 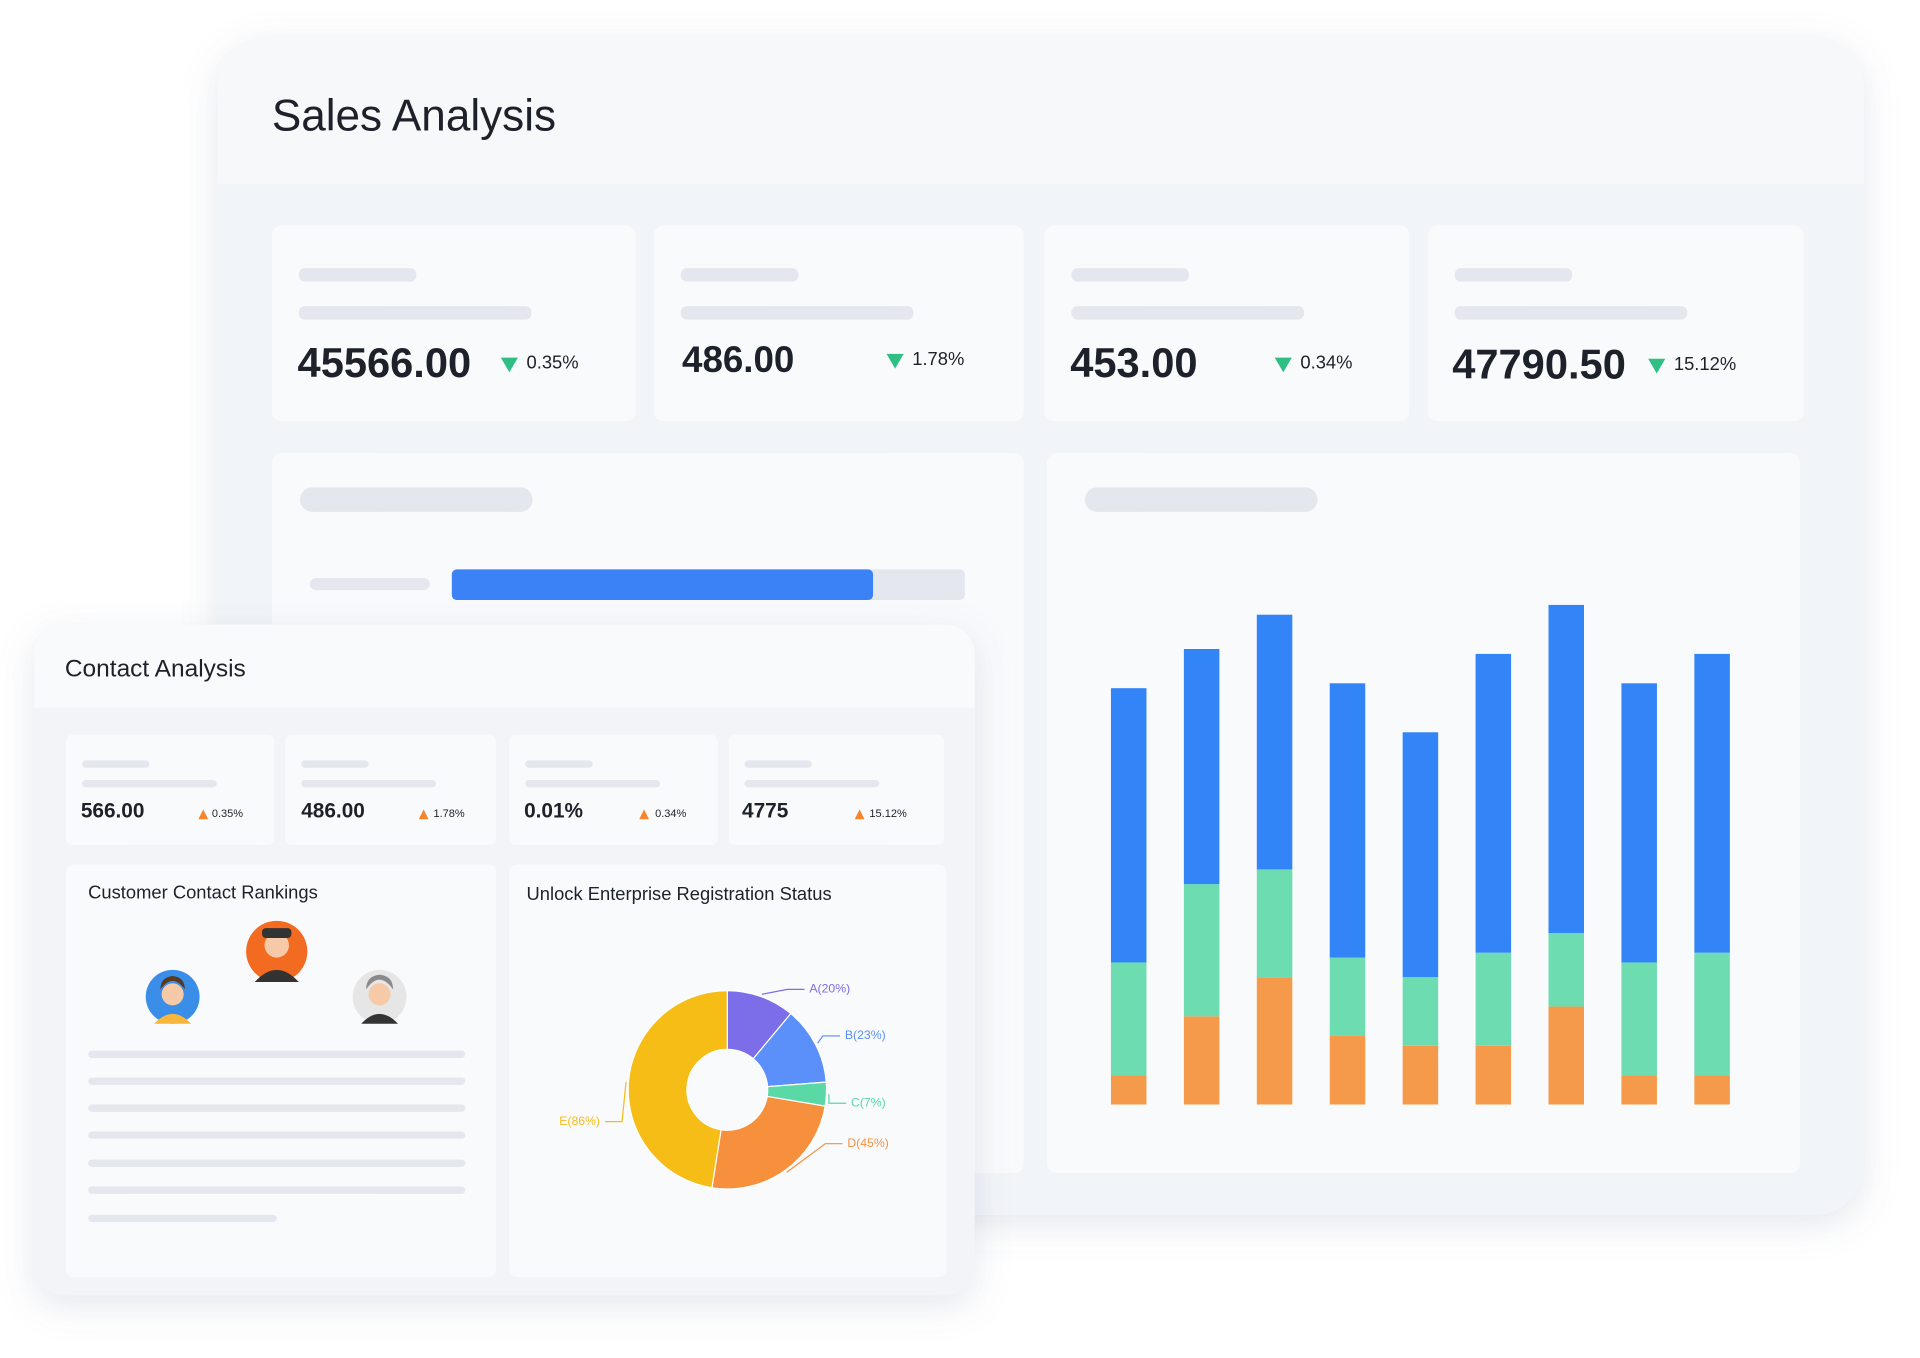 I want to click on pie-card, so click(x=728, y=1071).